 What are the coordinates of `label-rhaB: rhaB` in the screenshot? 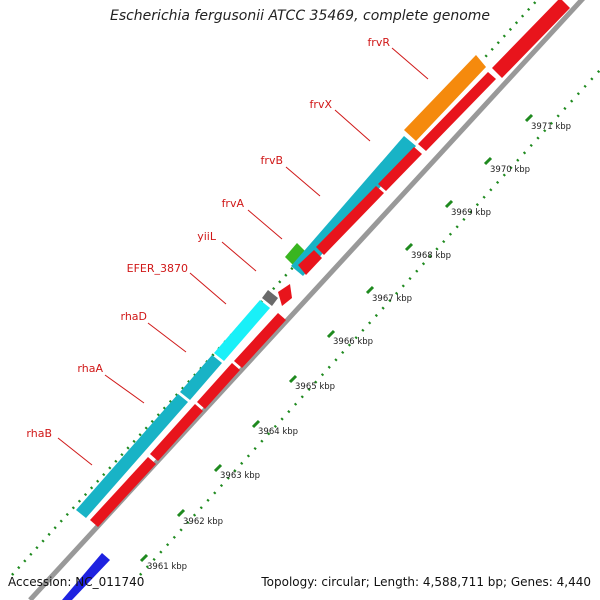 It's located at (39, 433).